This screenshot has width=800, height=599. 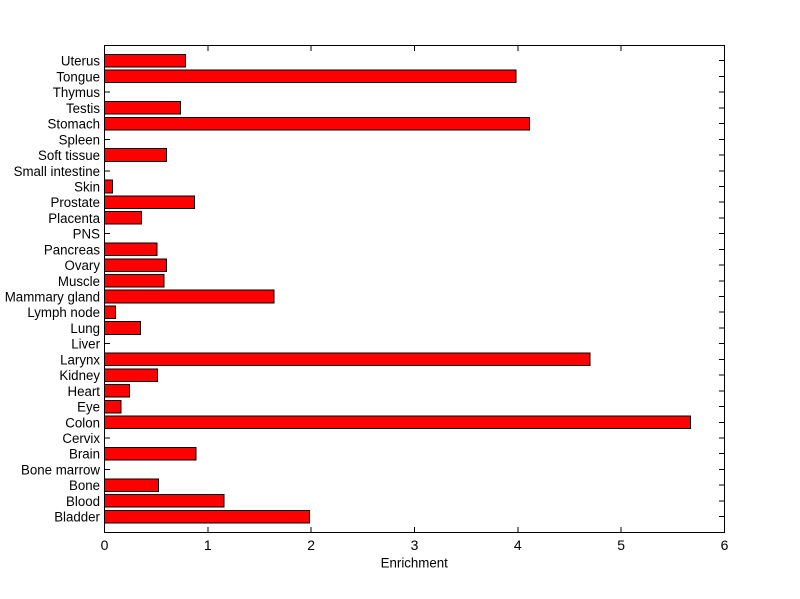 What do you see at coordinates (725, 545) in the screenshot?
I see `svg-text: 6` at bounding box center [725, 545].